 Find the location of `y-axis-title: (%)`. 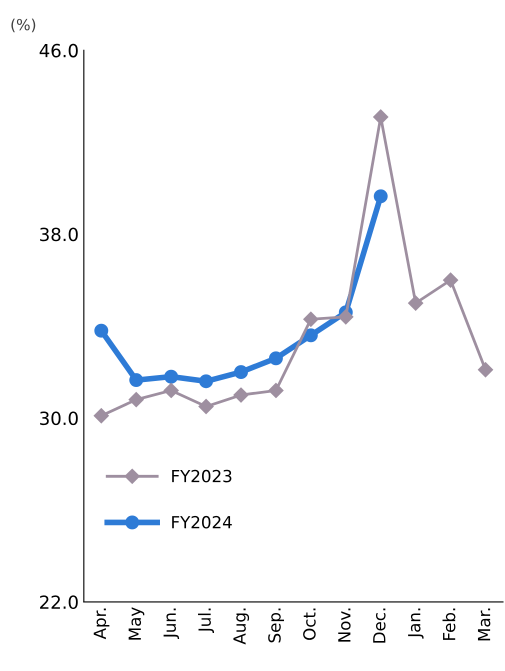

y-axis-title: (%) is located at coordinates (23, 25).